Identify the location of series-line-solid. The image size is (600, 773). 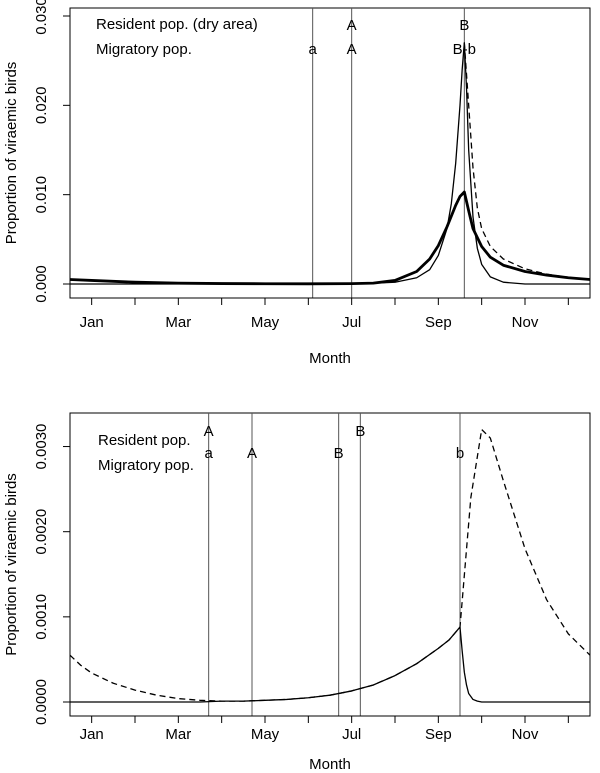
(330, 664).